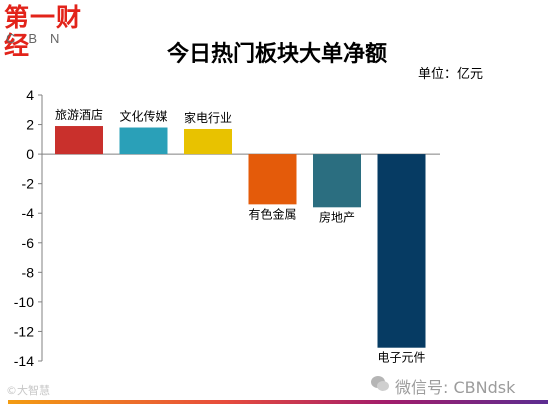 This screenshot has height=413, width=554. What do you see at coordinates (455, 387) in the screenshot?
I see `watermark-wechat: 微信号: CBNdsk` at bounding box center [455, 387].